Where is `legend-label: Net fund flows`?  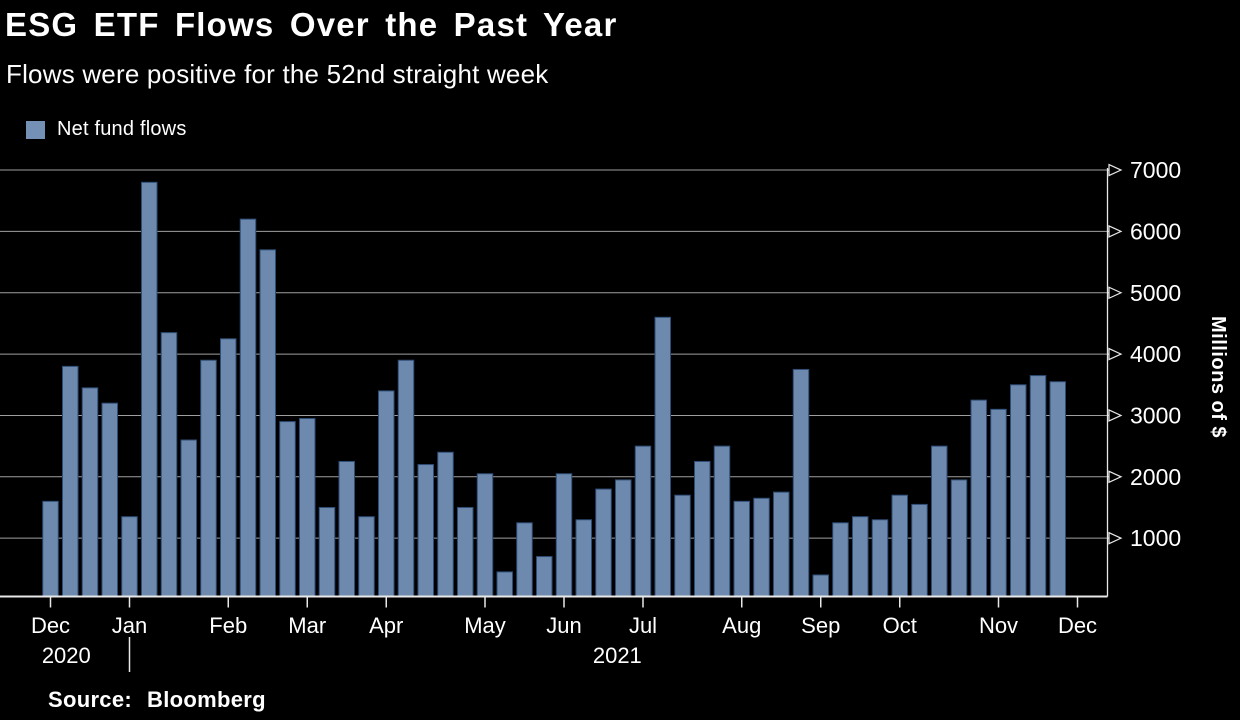
legend-label: Net fund flows is located at coordinates (122, 129).